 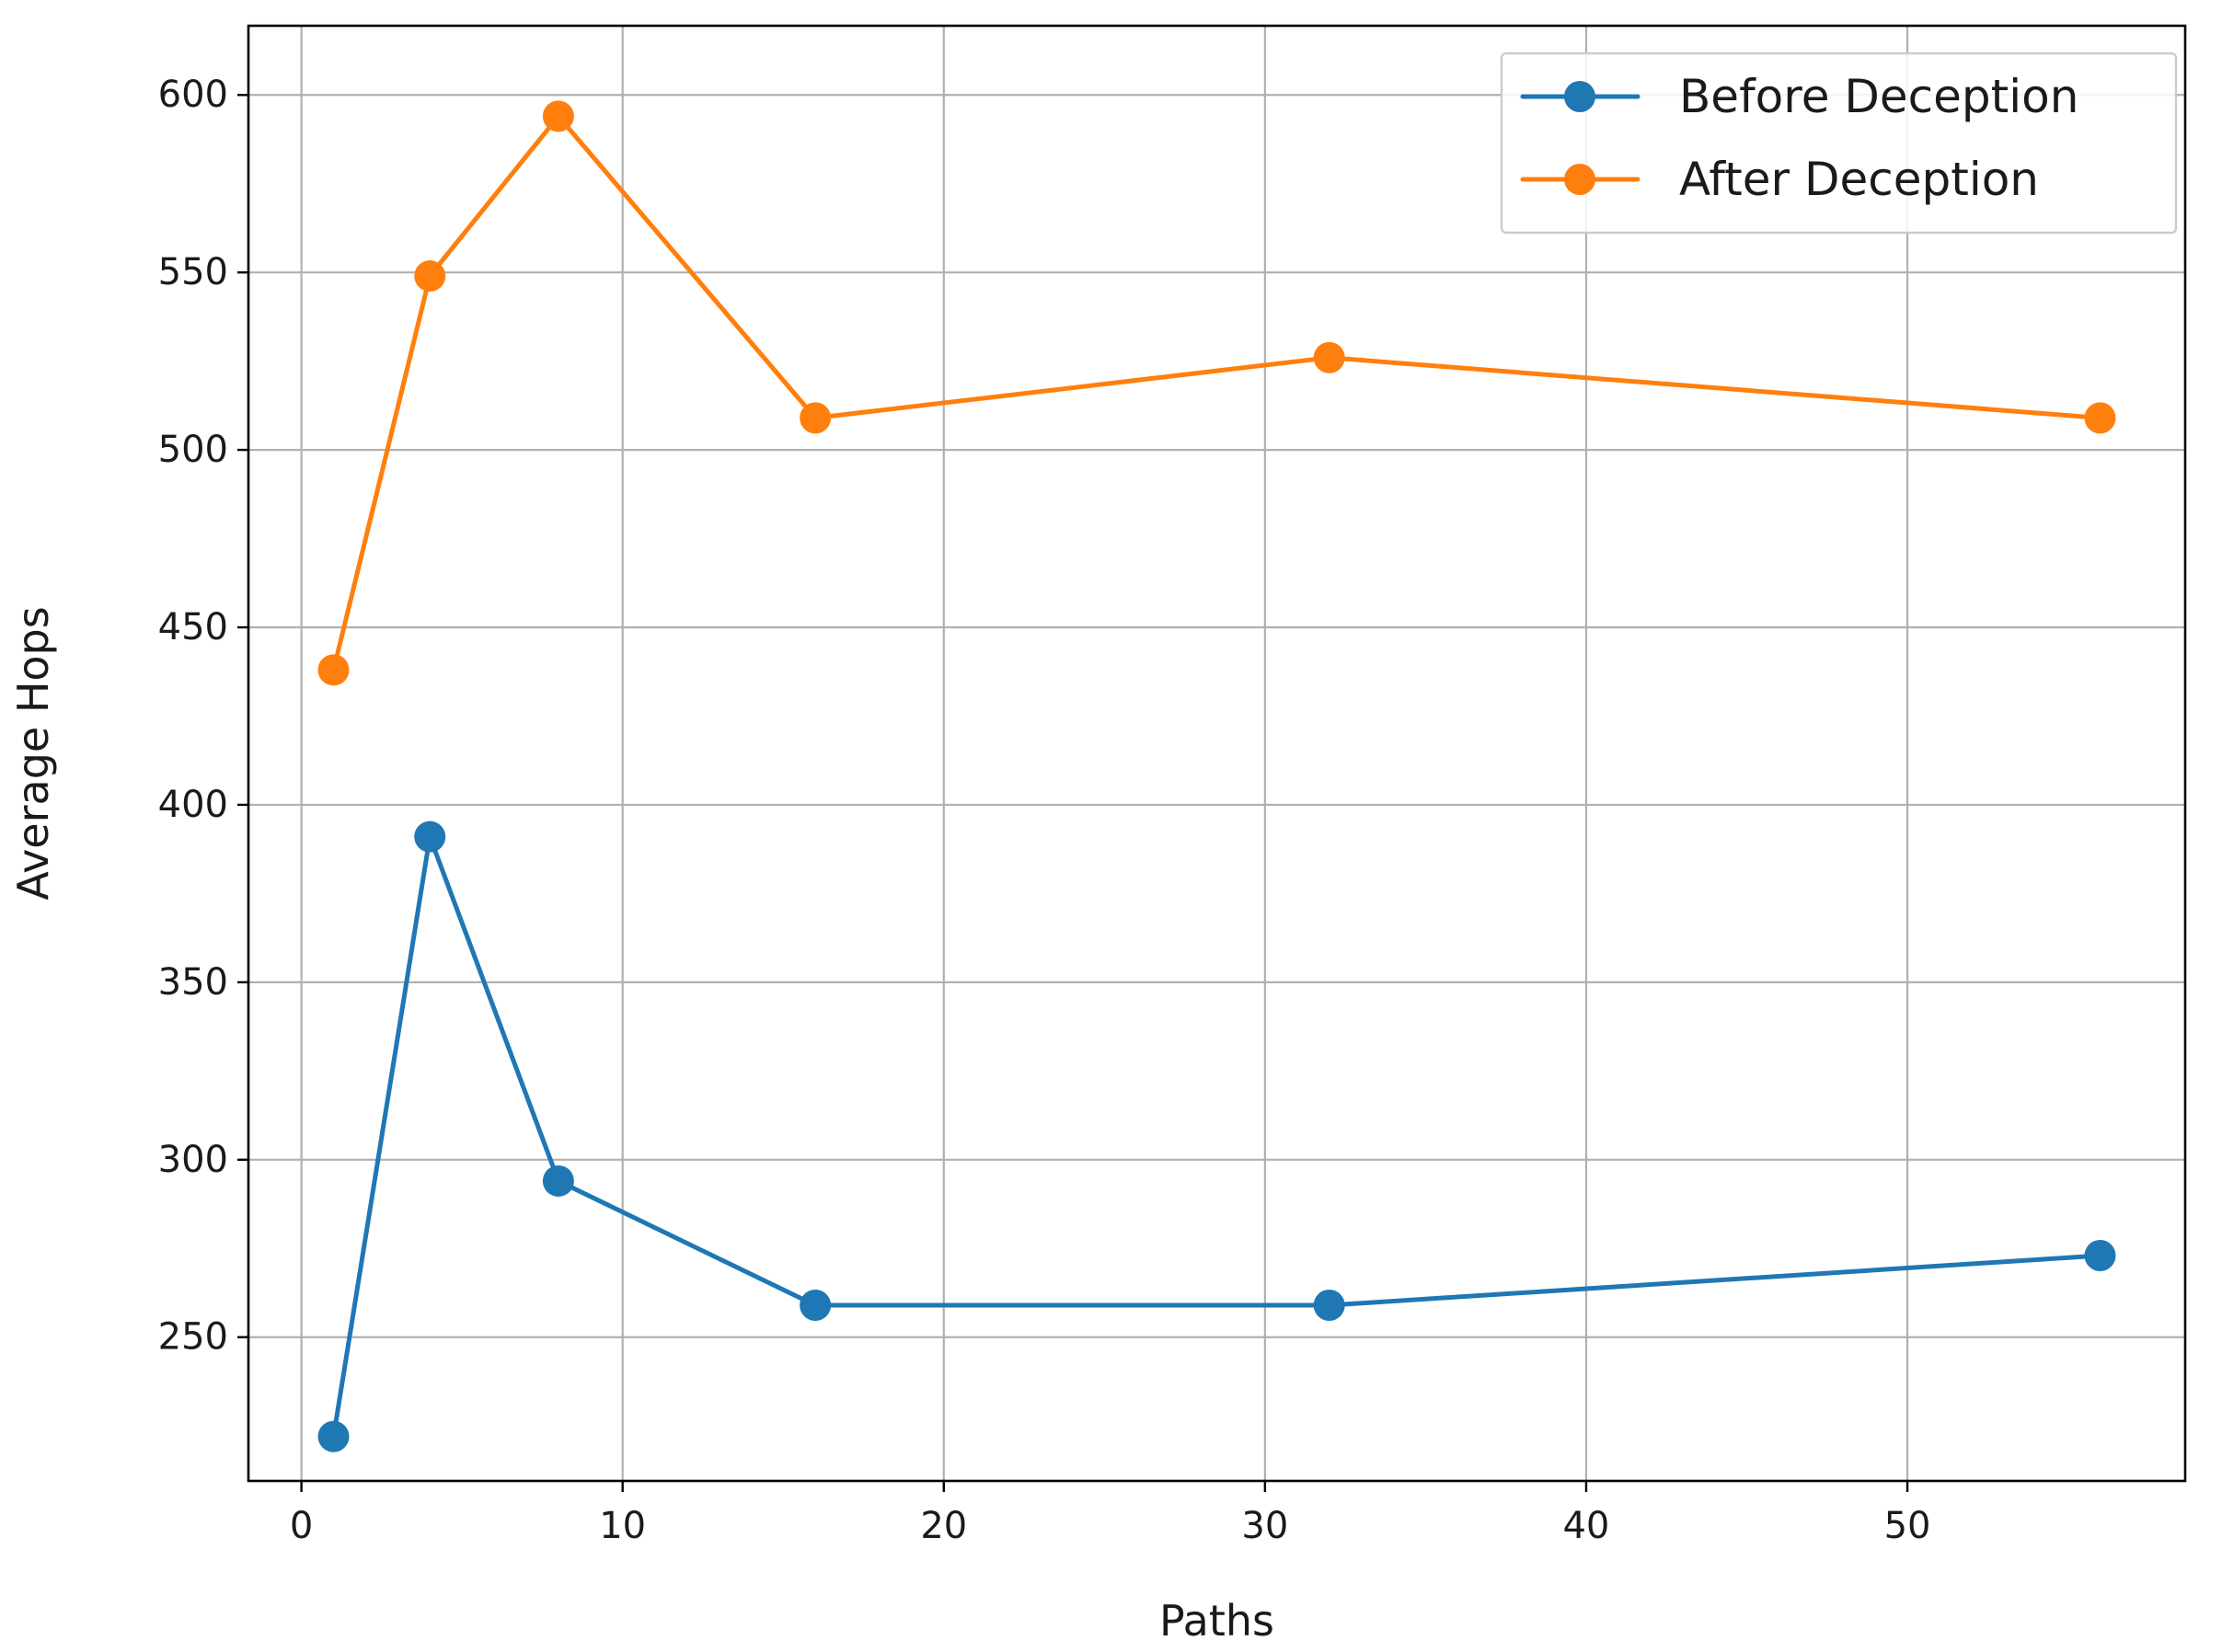 What do you see at coordinates (1579, 179) in the screenshot?
I see `legend-marker-after-deception` at bounding box center [1579, 179].